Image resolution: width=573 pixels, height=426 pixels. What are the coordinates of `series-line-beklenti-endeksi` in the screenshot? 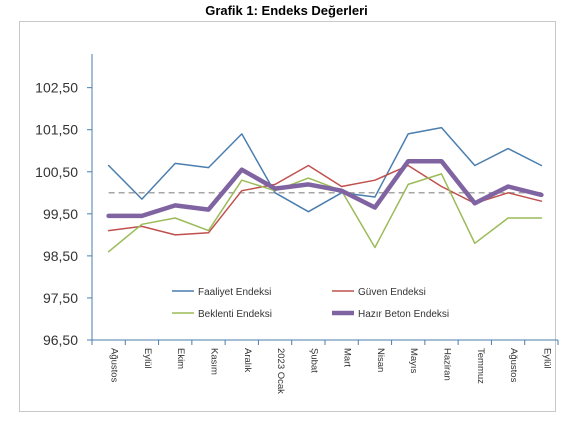 It's located at (325, 213).